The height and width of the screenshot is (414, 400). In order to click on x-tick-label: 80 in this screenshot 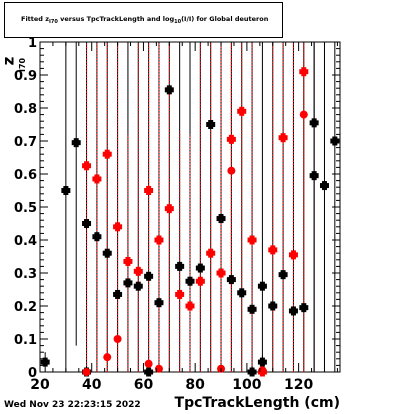, I will do `click(195, 385)`.